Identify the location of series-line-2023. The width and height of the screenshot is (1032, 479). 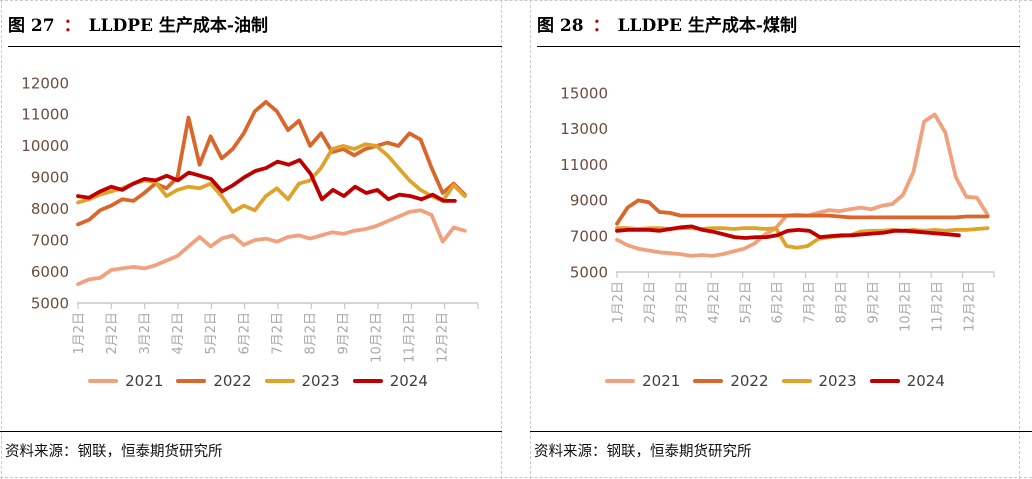
(271, 178).